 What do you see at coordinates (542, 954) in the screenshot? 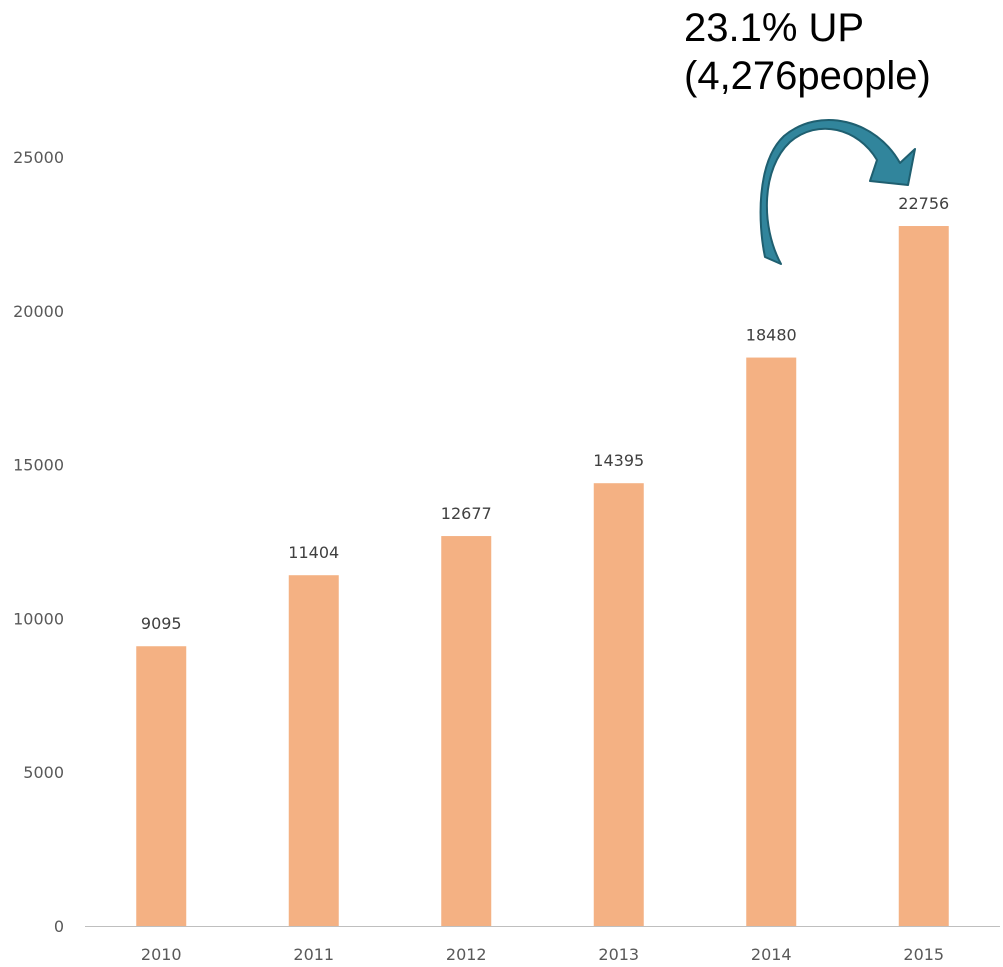
I see `x-axis-tick-labels: 2010 2011 2012 2013 2014 2015` at bounding box center [542, 954].